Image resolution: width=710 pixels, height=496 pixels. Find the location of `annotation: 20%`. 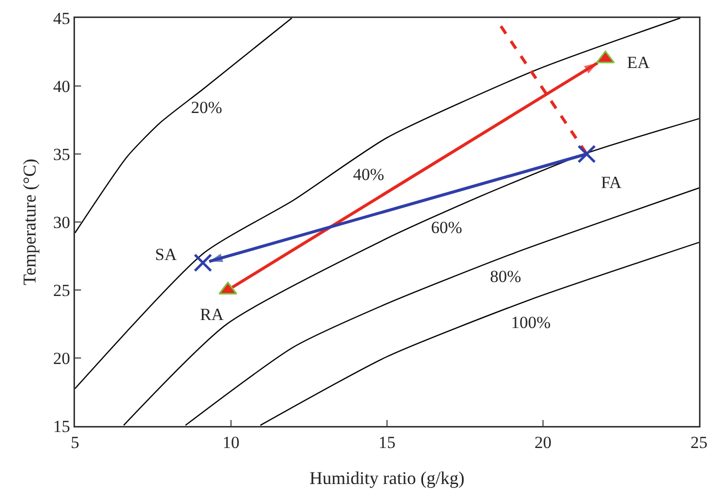

annotation: 20% is located at coordinates (206, 107).